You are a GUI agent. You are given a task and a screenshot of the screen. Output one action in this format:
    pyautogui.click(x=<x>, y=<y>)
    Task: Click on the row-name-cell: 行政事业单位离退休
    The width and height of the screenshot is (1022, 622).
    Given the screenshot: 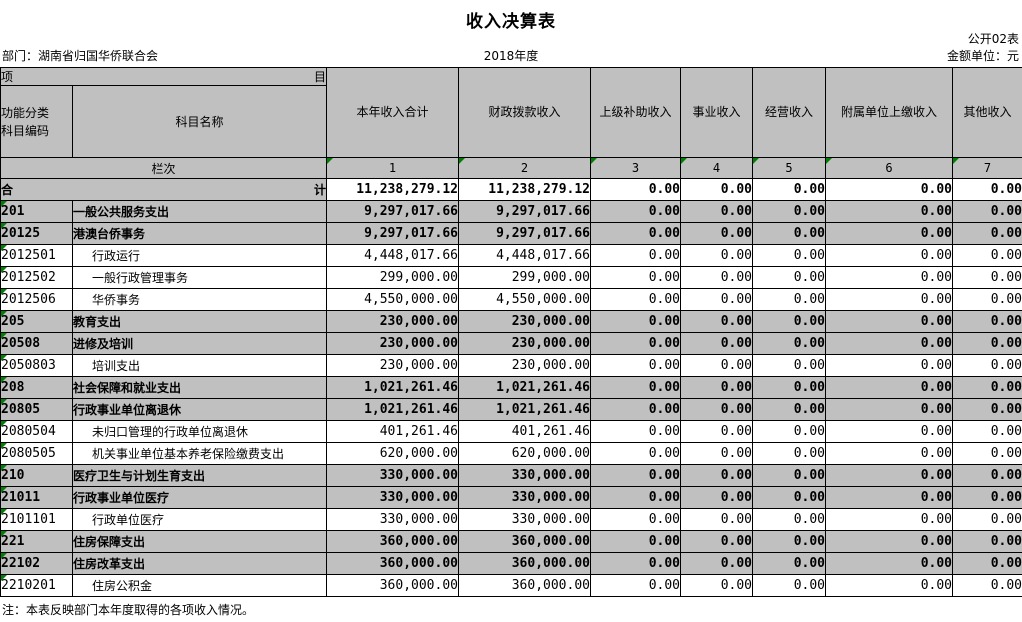 What is the action you would take?
    pyautogui.click(x=199, y=409)
    